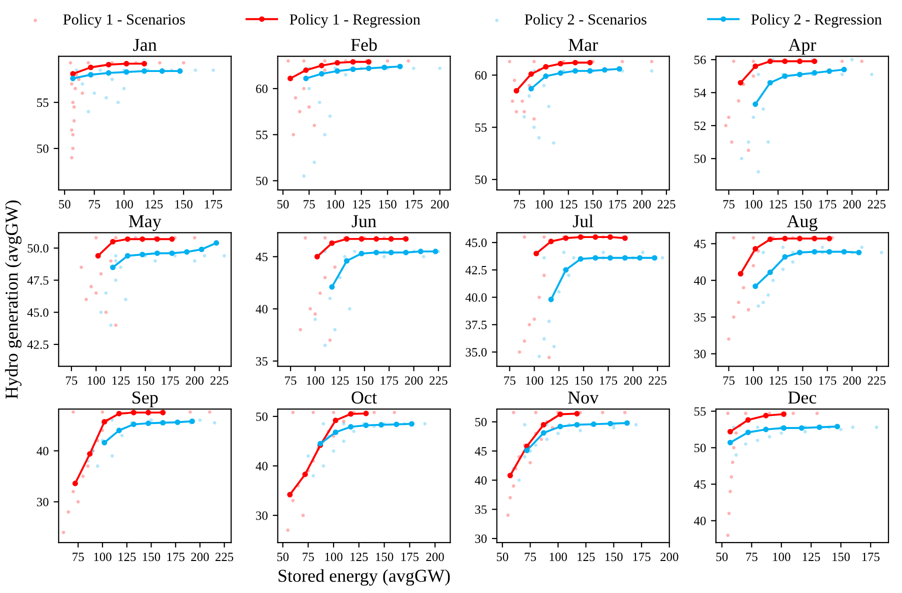 The width and height of the screenshot is (902, 593). I want to click on y-tick-label: 35.0, so click(476, 352).